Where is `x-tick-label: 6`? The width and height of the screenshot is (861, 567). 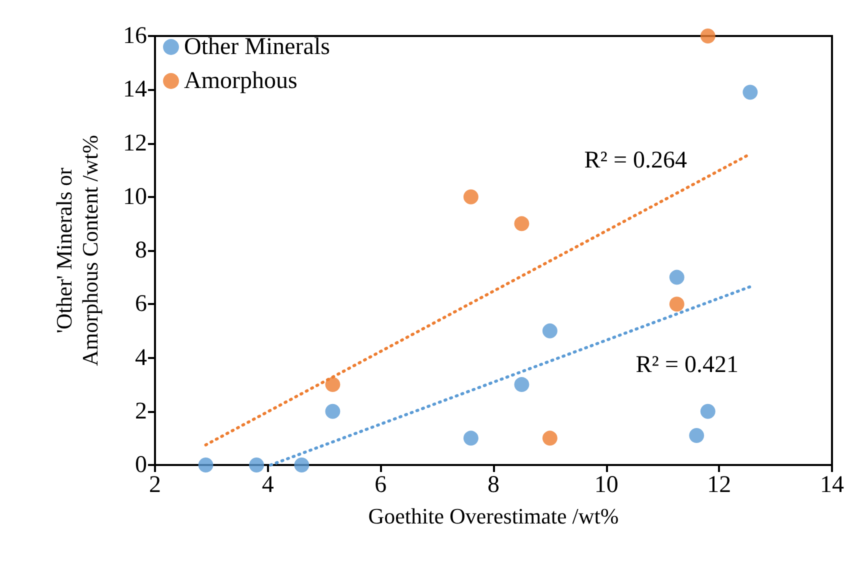
x-tick-label: 6 is located at coordinates (380, 485).